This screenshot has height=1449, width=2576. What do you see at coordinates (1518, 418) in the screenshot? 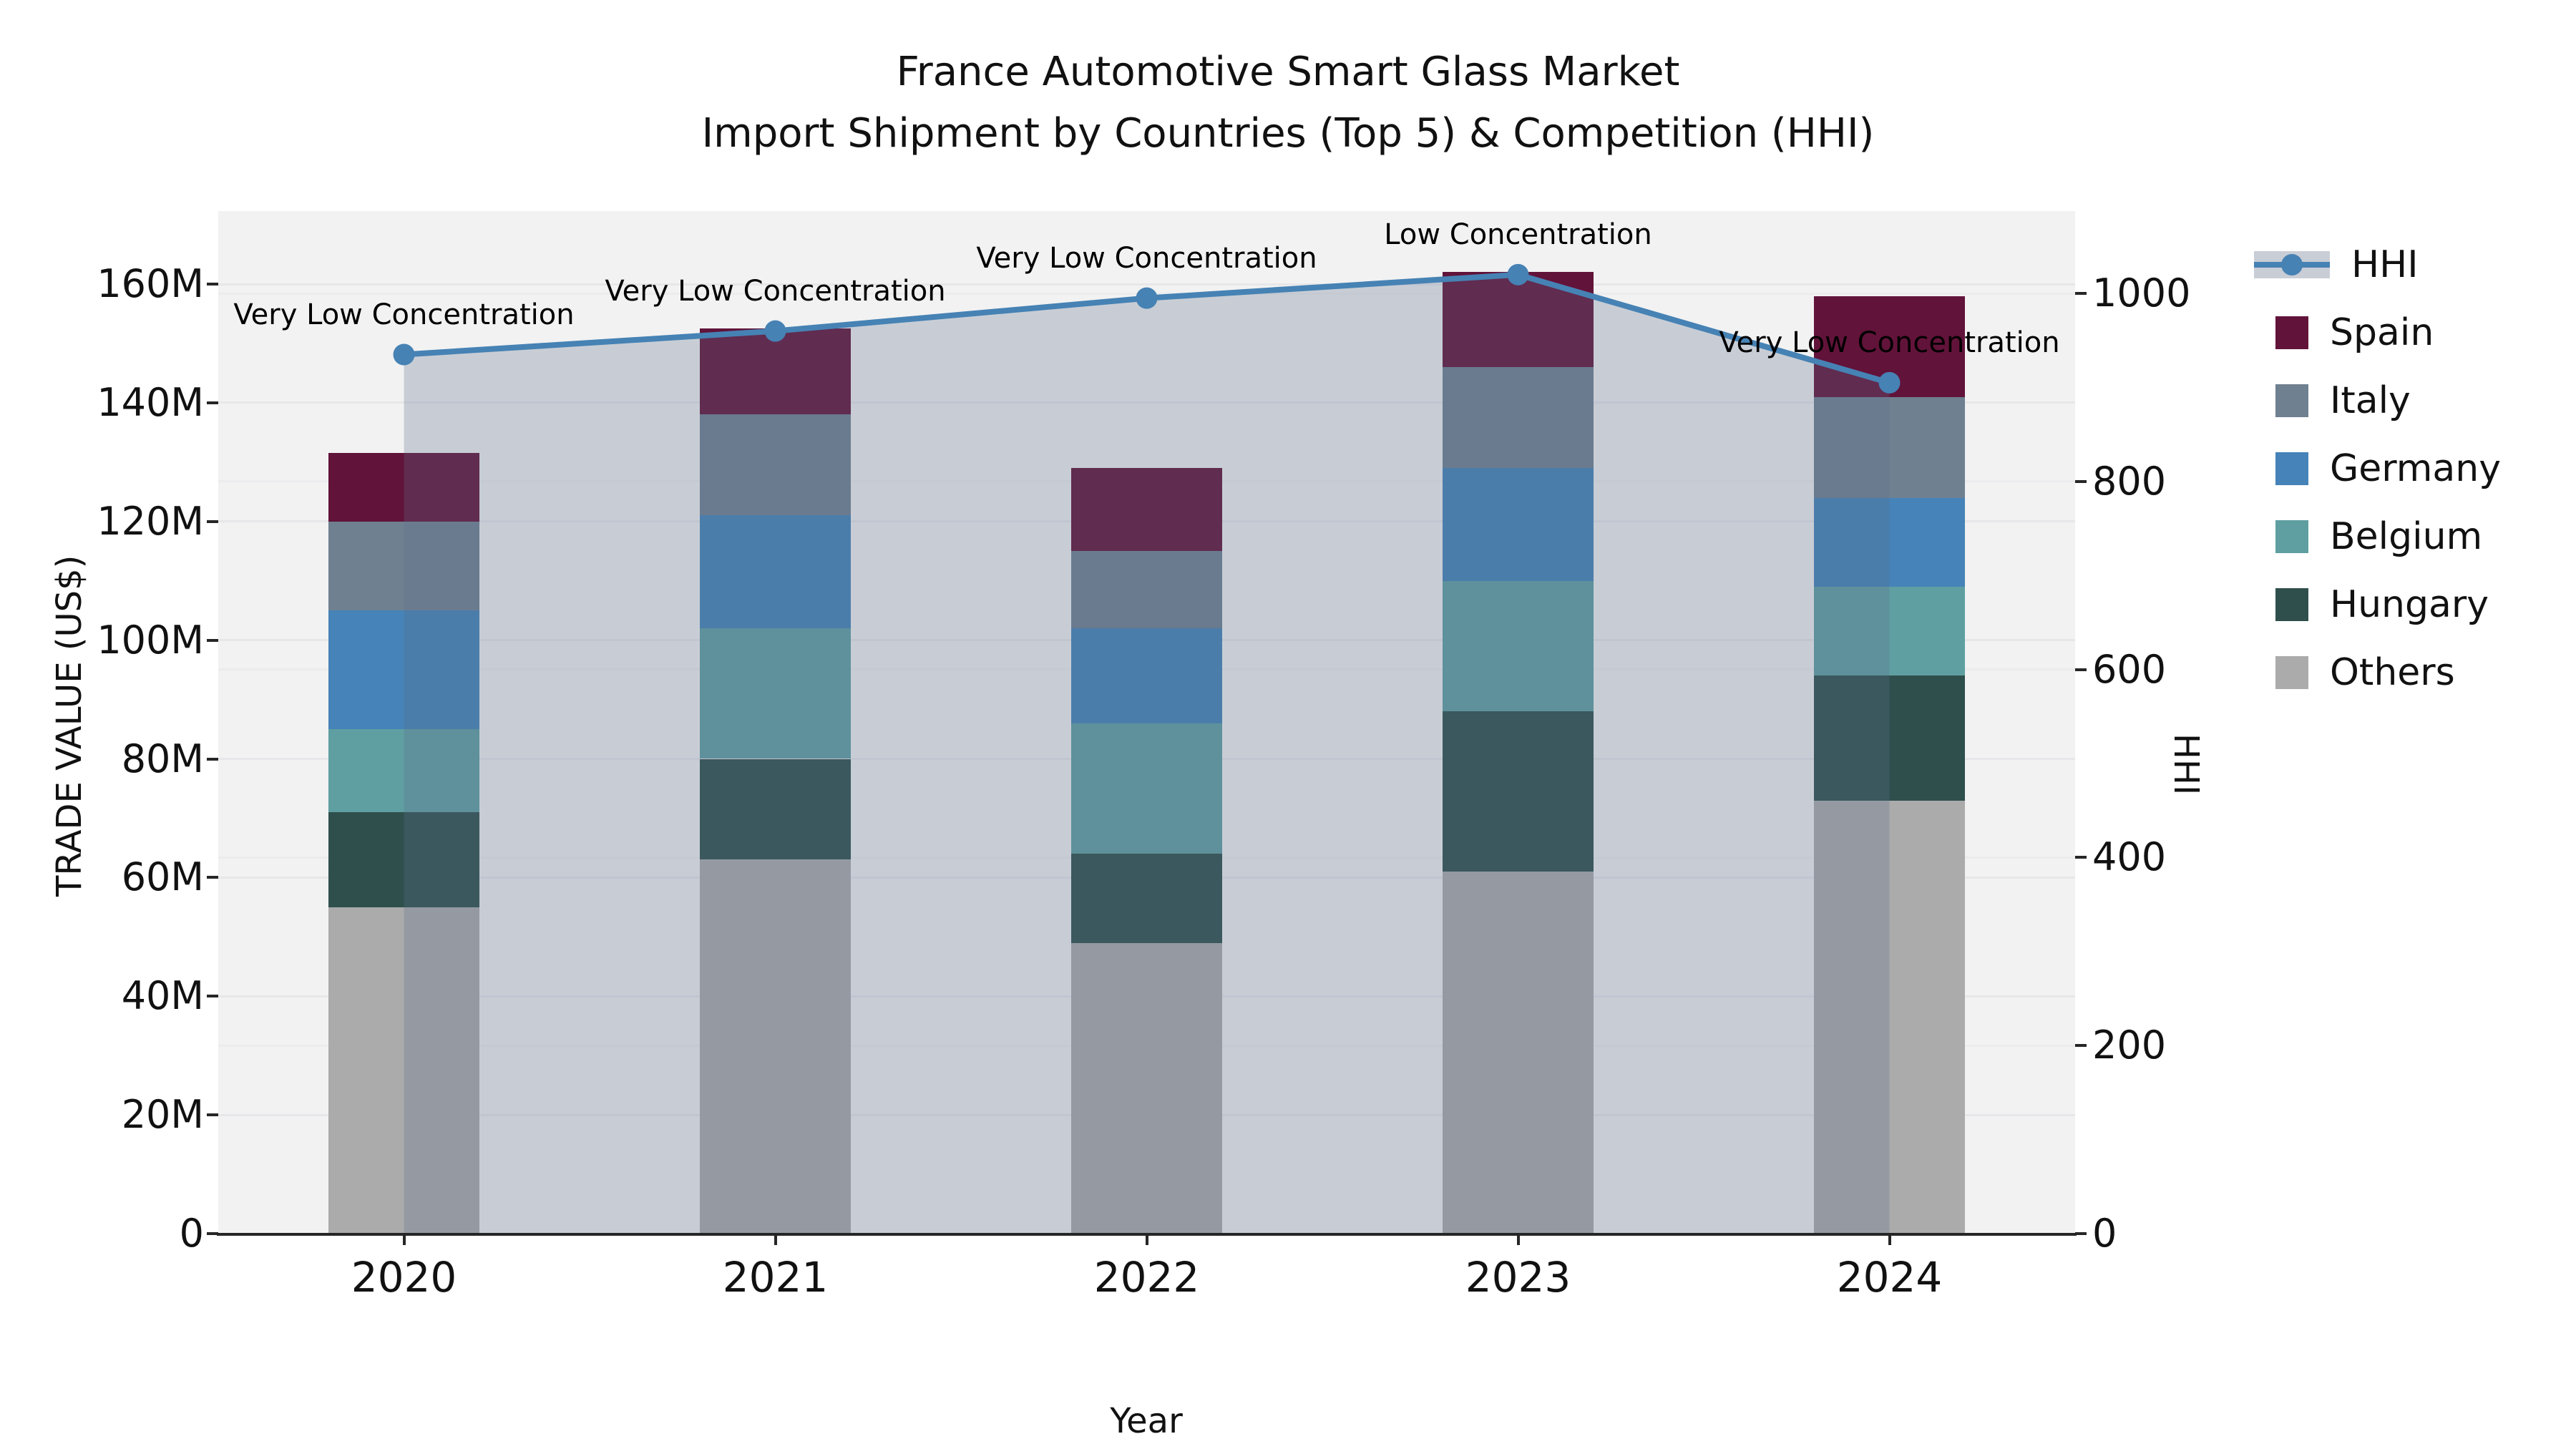
I see `bar-segment-2023-italy` at bounding box center [1518, 418].